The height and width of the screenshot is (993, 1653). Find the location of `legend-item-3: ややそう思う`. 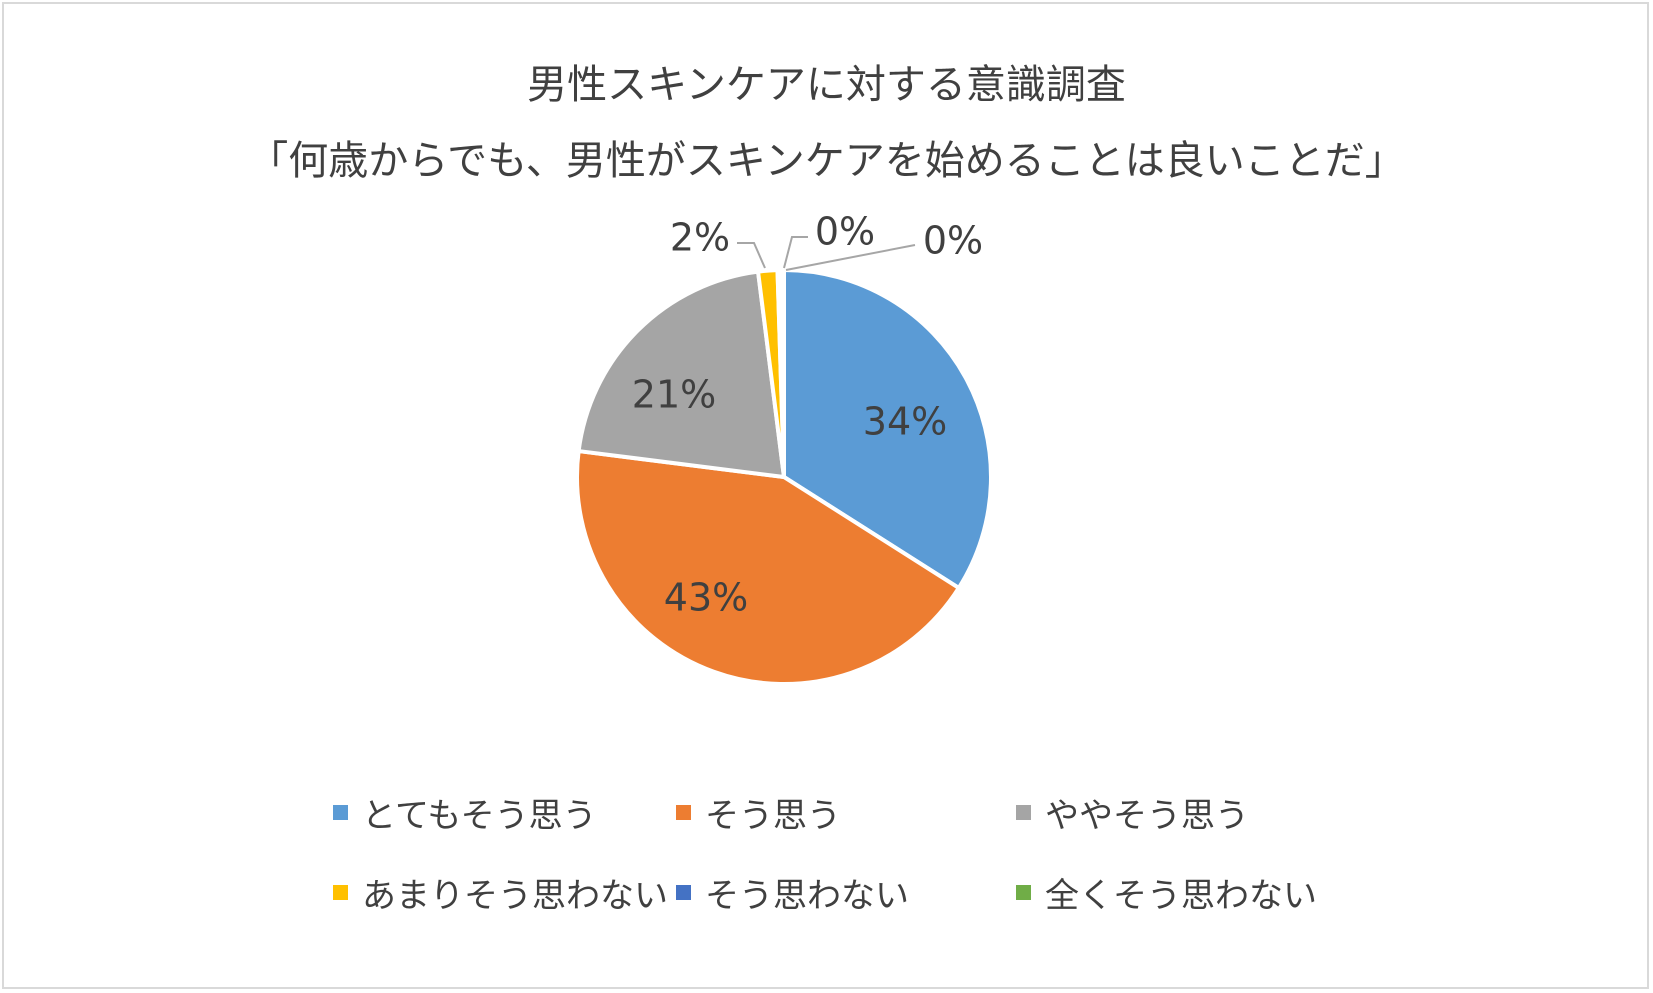

legend-item-3: ややそう思う is located at coordinates (1132, 812).